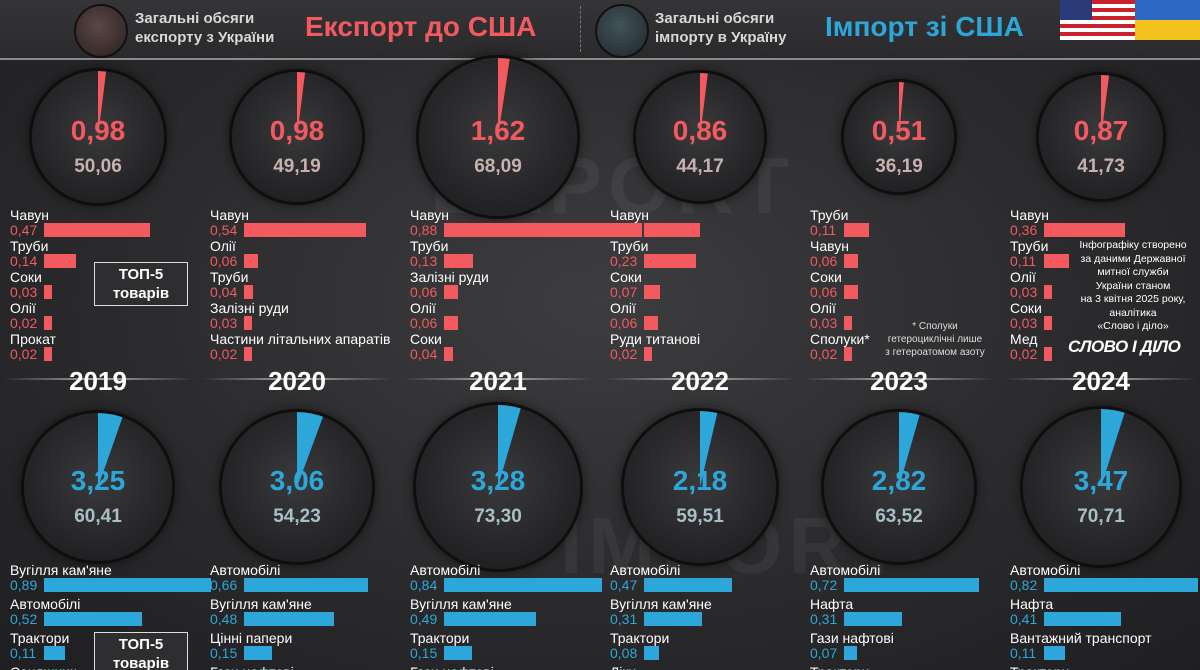 This screenshot has width=1200, height=670. Describe the element at coordinates (924, 26) in the screenshot. I see `import-title: Імпорт зі США` at that location.